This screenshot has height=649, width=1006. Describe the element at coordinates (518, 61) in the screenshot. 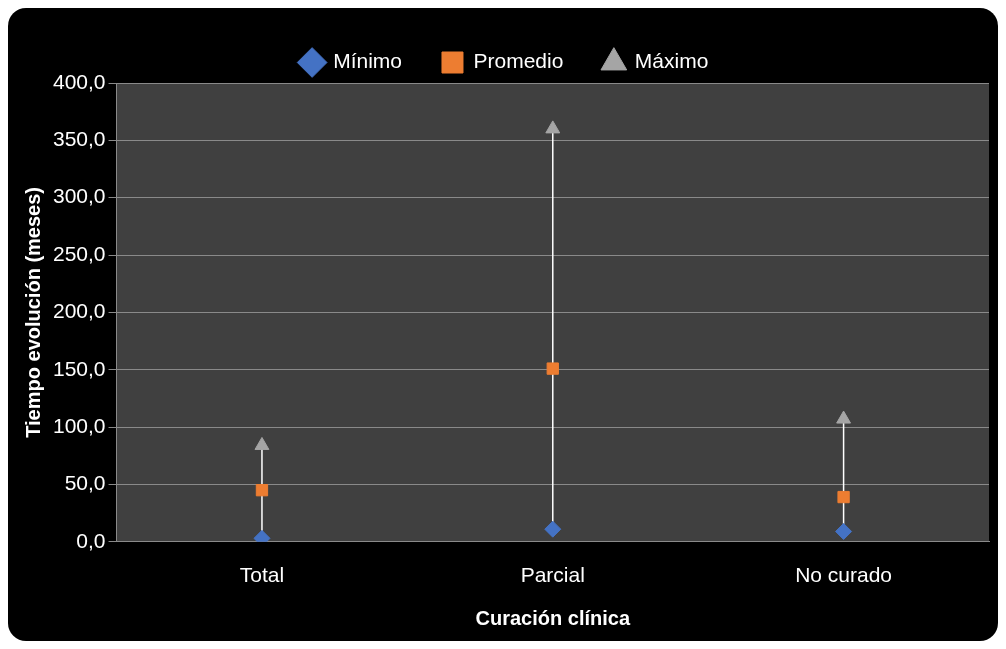

I see `legend-label: Promedio` at that location.